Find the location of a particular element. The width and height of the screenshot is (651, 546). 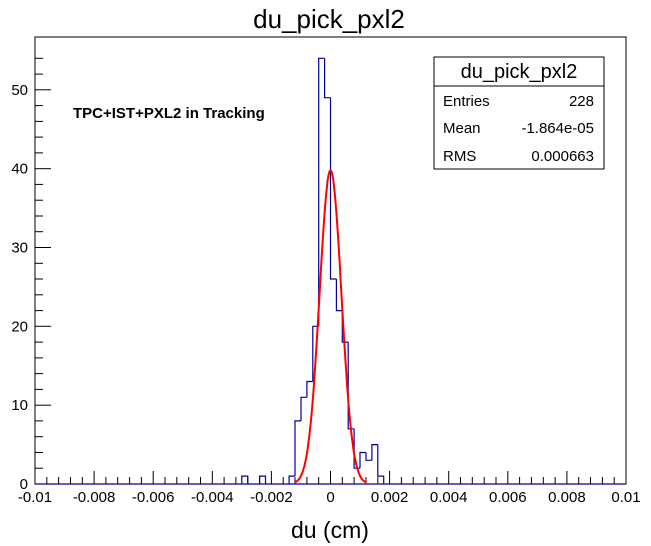

x-tick-label: -0.008 is located at coordinates (94, 497).